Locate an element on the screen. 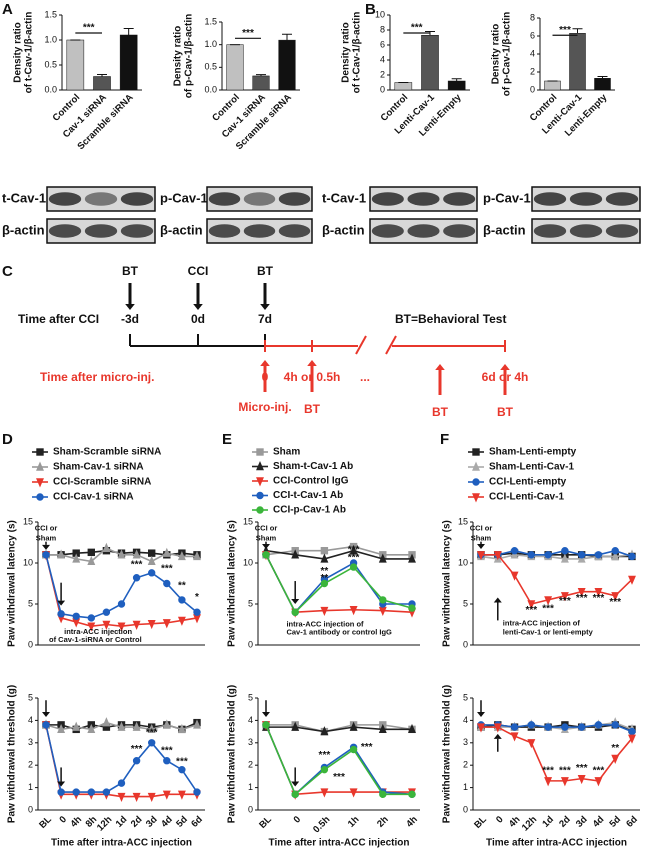 This screenshot has width=646, height=852. annotation: intra-ACC injection is located at coordinates (98, 631).